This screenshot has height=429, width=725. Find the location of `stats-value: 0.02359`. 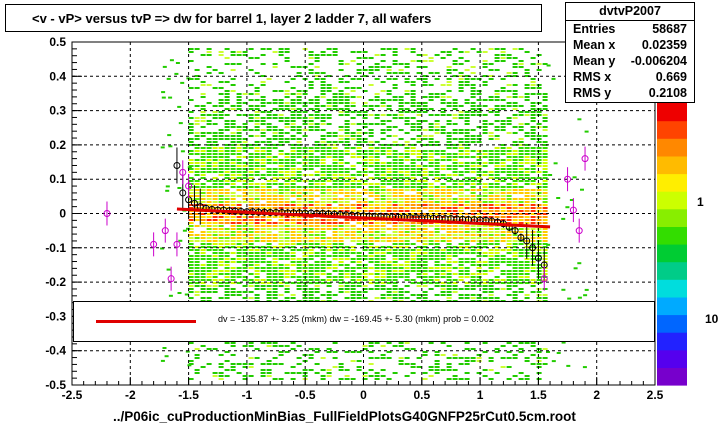

stats-value: 0.02359 is located at coordinates (664, 45).